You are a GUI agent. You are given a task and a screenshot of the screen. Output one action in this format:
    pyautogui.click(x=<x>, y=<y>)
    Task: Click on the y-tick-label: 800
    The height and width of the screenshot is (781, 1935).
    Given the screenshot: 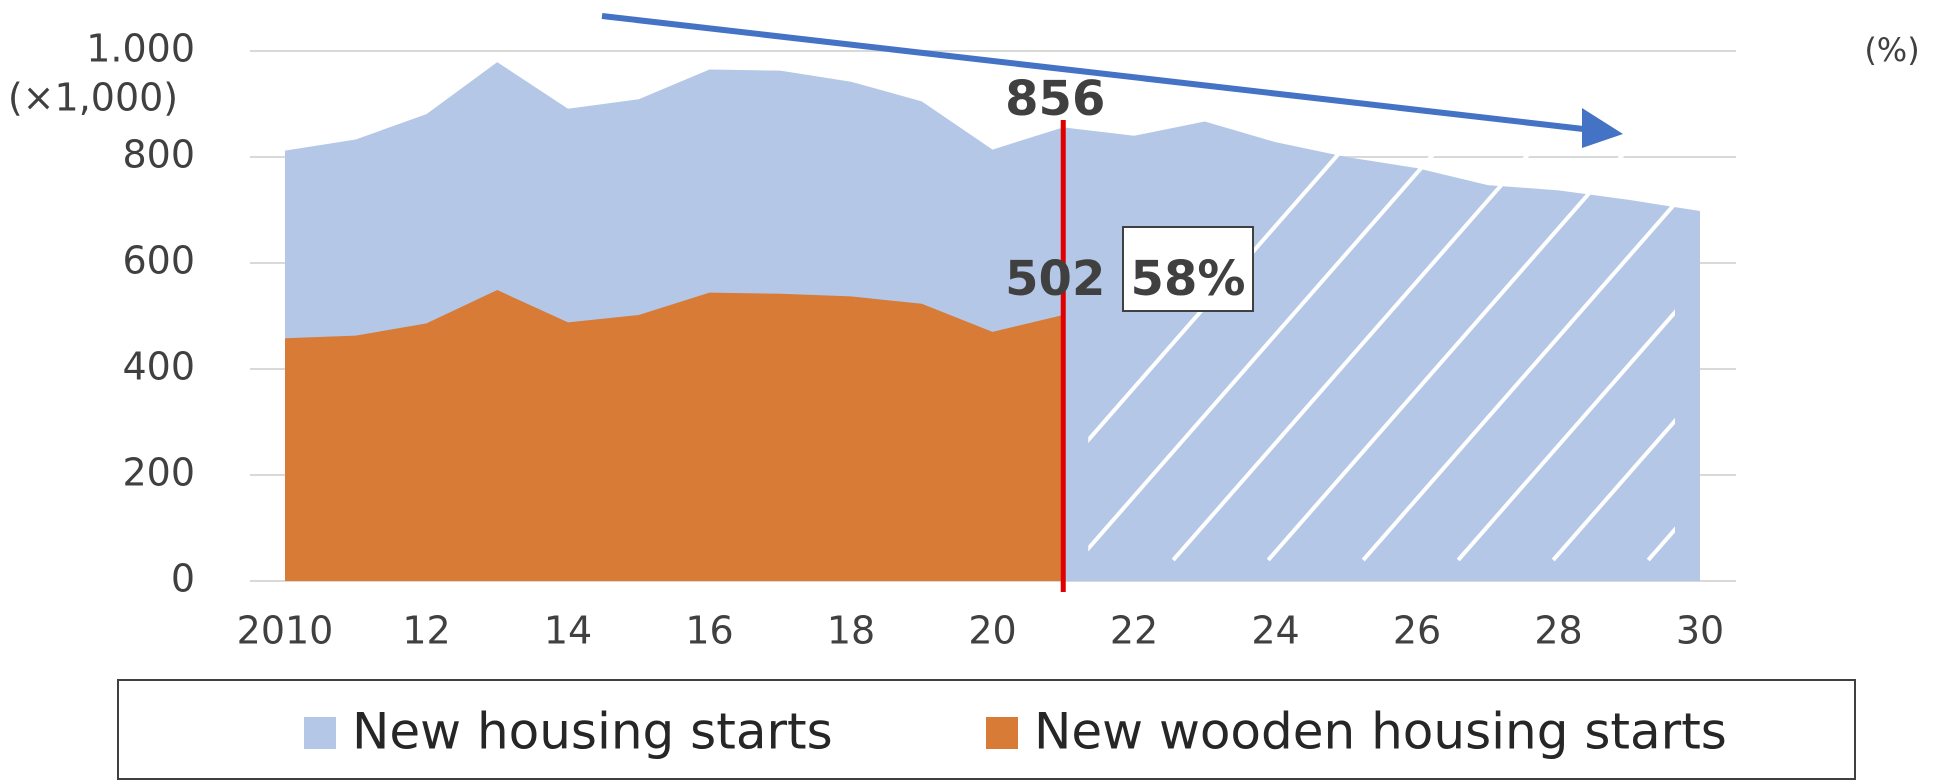 What is the action you would take?
    pyautogui.click(x=158, y=155)
    